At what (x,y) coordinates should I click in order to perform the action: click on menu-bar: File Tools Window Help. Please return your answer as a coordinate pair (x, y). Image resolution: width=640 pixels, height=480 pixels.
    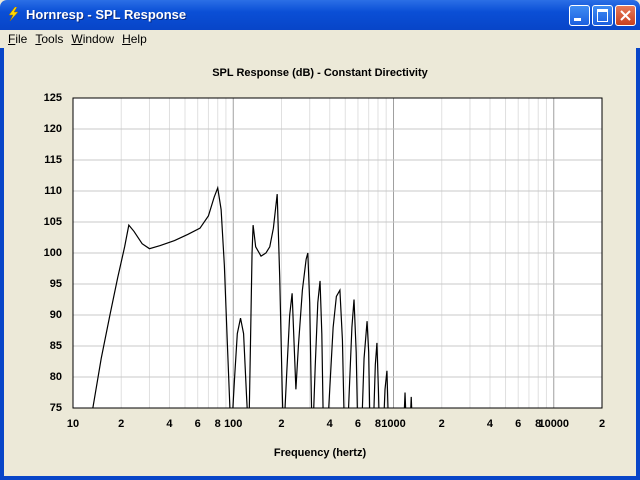
    Looking at the image, I should click on (320, 39).